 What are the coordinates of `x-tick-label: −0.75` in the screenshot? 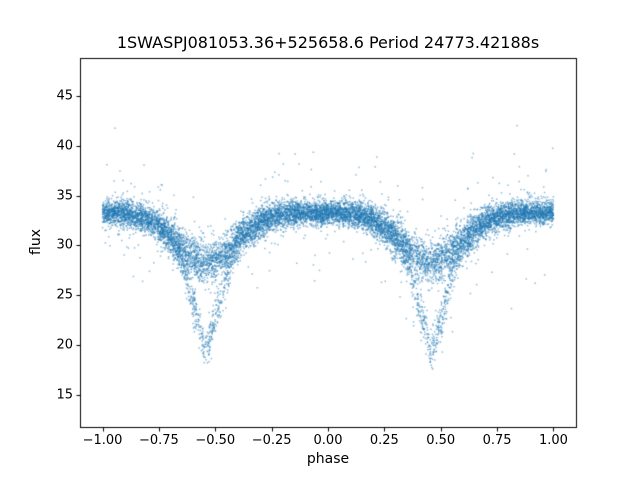 It's located at (158, 440).